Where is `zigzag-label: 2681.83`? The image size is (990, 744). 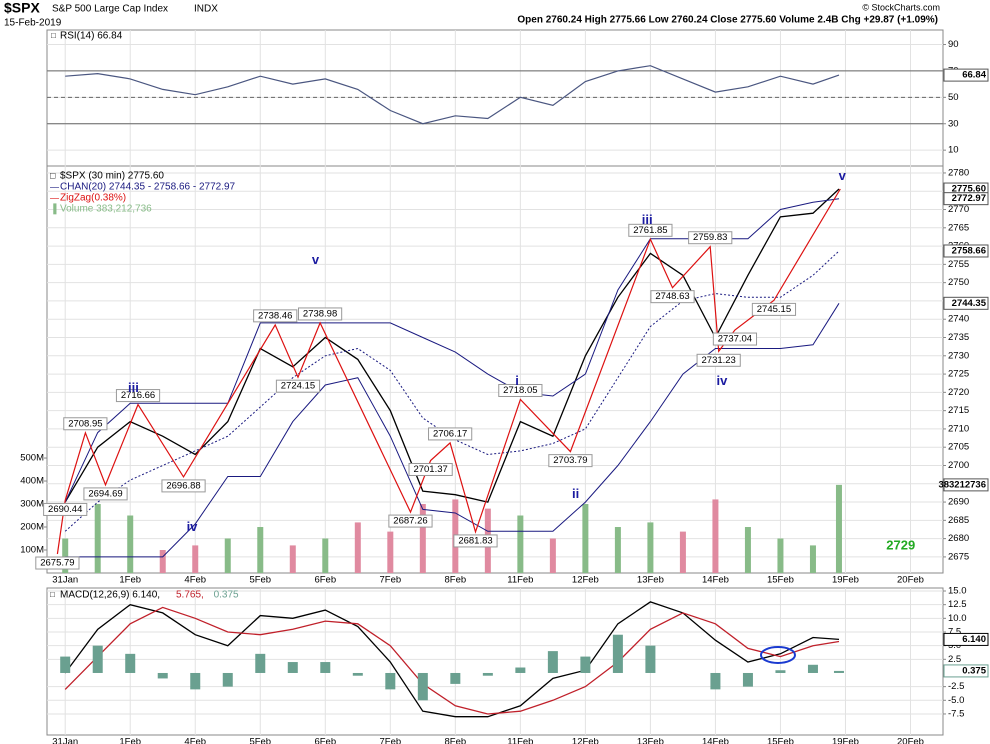 zigzag-label: 2681.83 is located at coordinates (475, 540).